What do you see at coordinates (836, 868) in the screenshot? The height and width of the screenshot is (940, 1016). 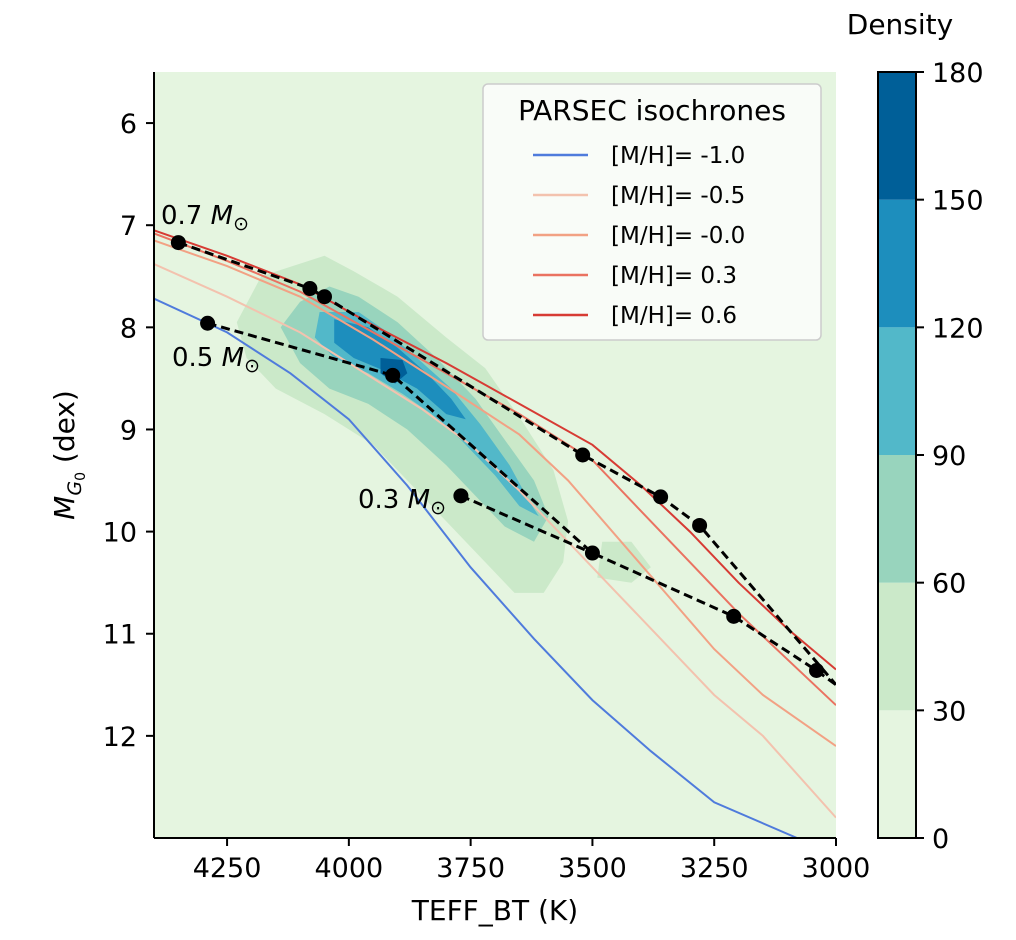 I see `x-tick-label: 3000` at bounding box center [836, 868].